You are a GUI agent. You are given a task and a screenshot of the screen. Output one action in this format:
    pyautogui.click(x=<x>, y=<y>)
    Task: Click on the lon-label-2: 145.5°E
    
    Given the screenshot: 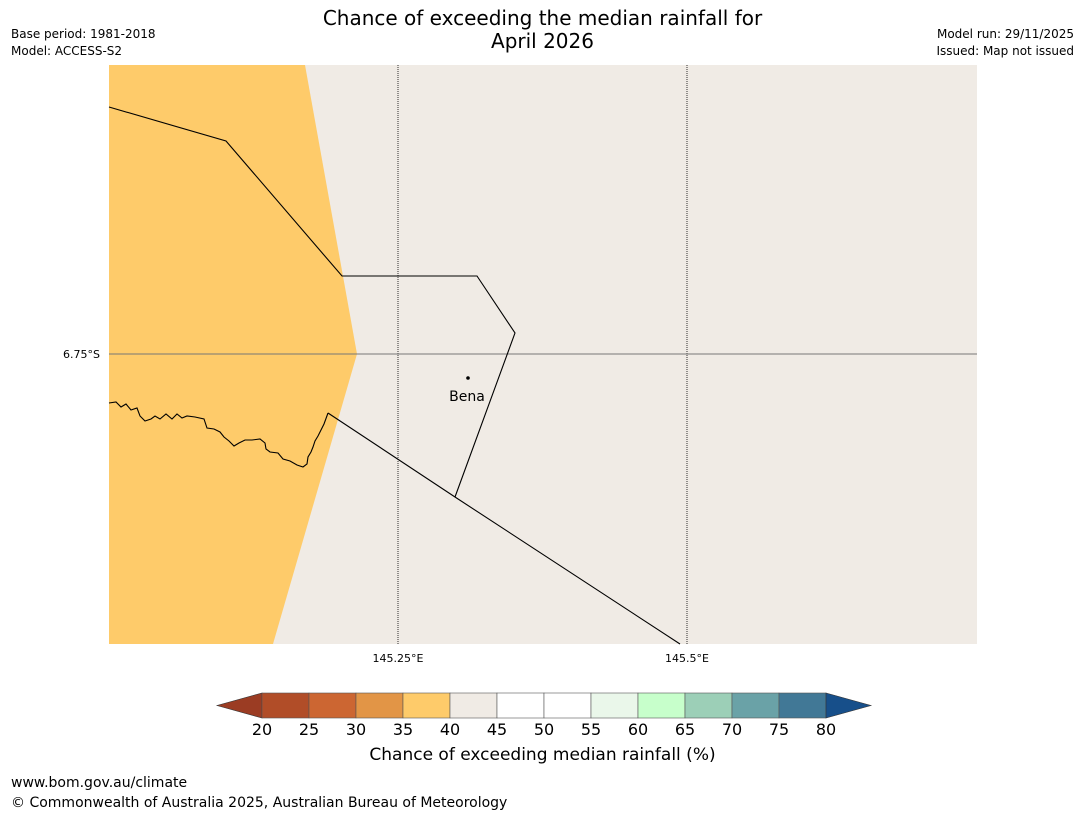 What is the action you would take?
    pyautogui.click(x=687, y=658)
    